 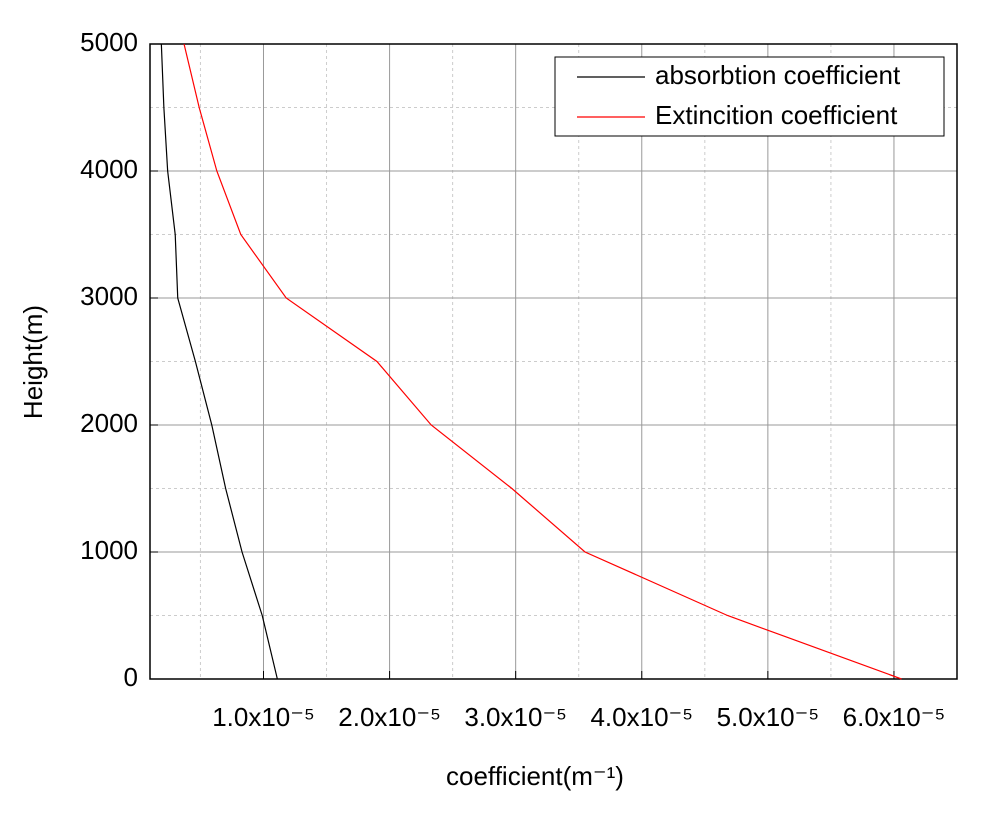 I want to click on legend-label: Extincition coefficient, so click(x=776, y=115).